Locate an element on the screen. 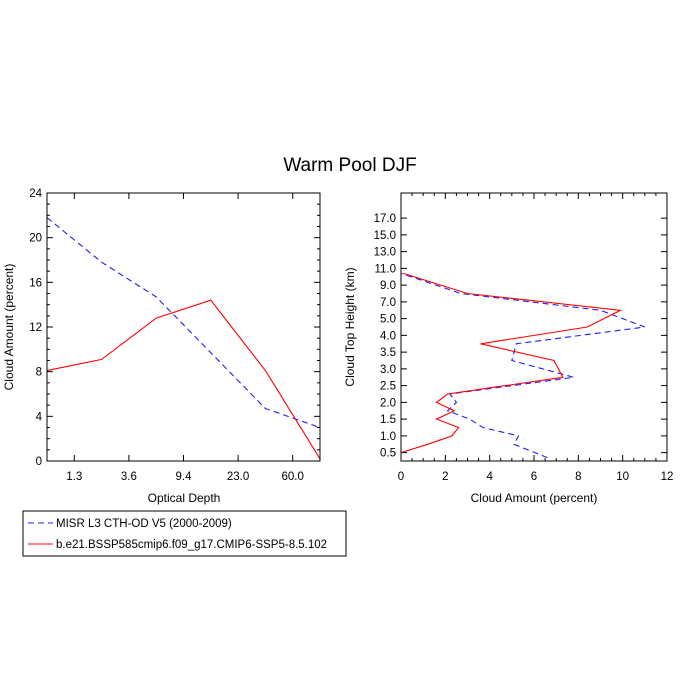  right-x-axis-label: Cloud Amount (percent) is located at coordinates (534, 498).